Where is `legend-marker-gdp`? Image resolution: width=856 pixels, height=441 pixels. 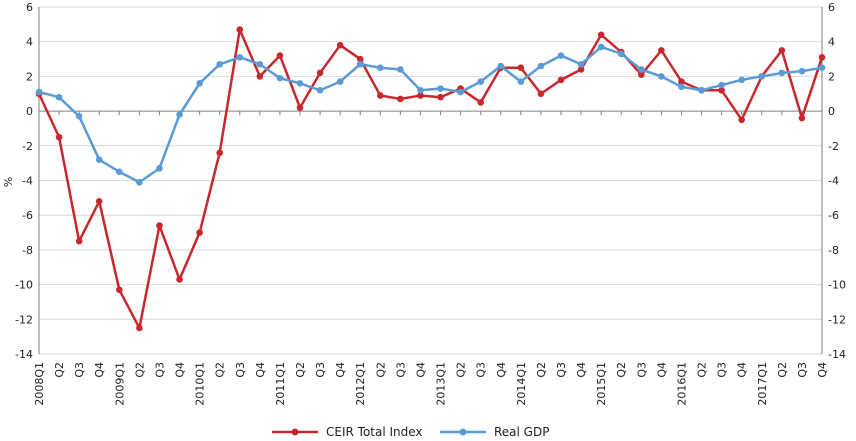 legend-marker-gdp is located at coordinates (463, 432).